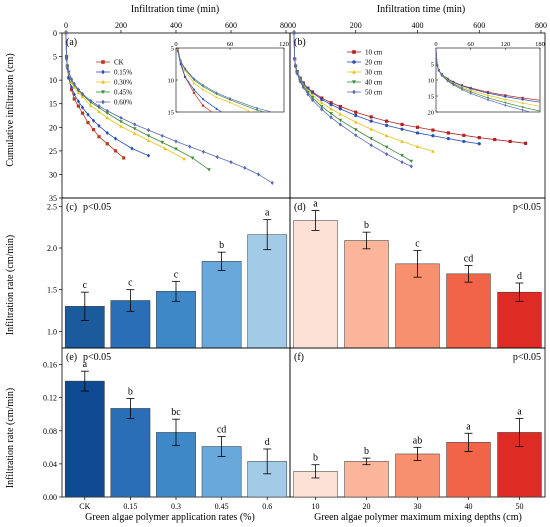 The image size is (550, 527). Describe the element at coordinates (176, 506) in the screenshot. I see `x-tick-label: 0.3` at that location.